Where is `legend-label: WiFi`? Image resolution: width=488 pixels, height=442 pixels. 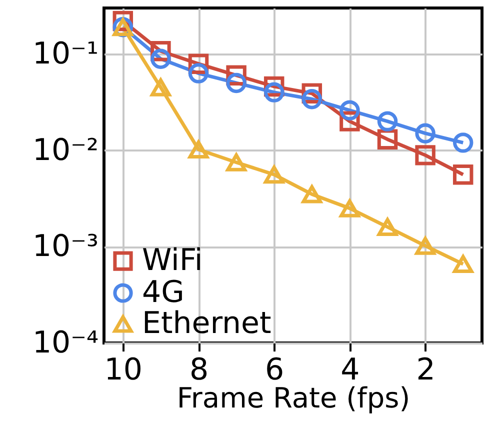
legend-label: WiFi is located at coordinates (172, 260).